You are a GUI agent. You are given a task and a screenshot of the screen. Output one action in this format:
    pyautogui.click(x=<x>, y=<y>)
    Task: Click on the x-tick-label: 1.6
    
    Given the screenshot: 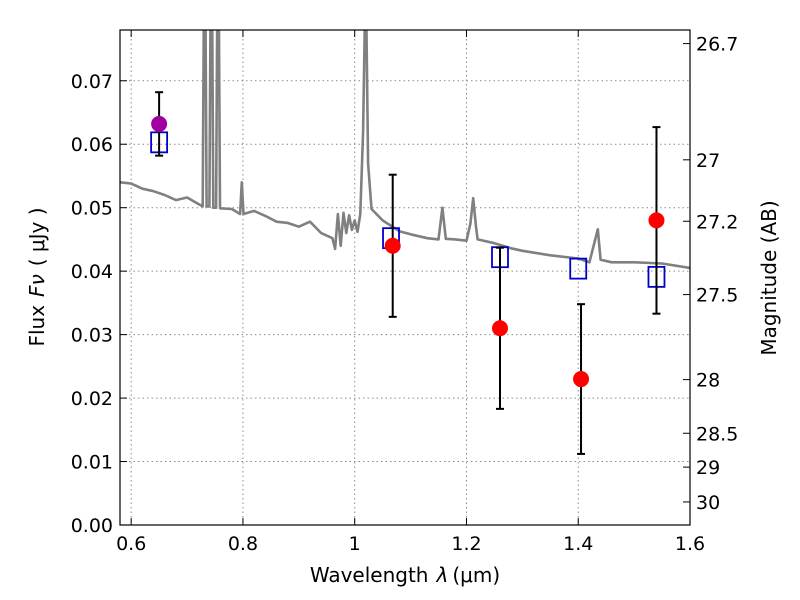 What is the action you would take?
    pyautogui.click(x=690, y=544)
    